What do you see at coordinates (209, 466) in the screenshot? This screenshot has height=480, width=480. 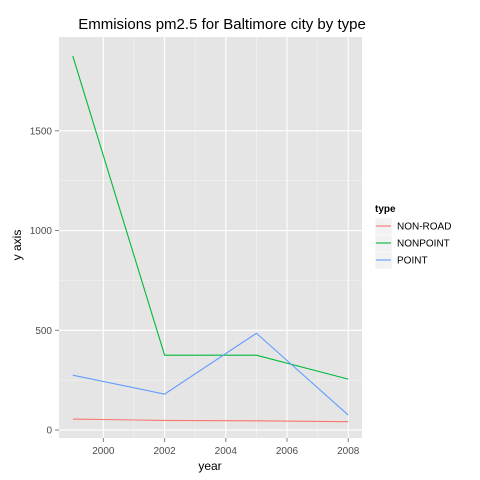 I see `x-axis-title: year` at bounding box center [209, 466].